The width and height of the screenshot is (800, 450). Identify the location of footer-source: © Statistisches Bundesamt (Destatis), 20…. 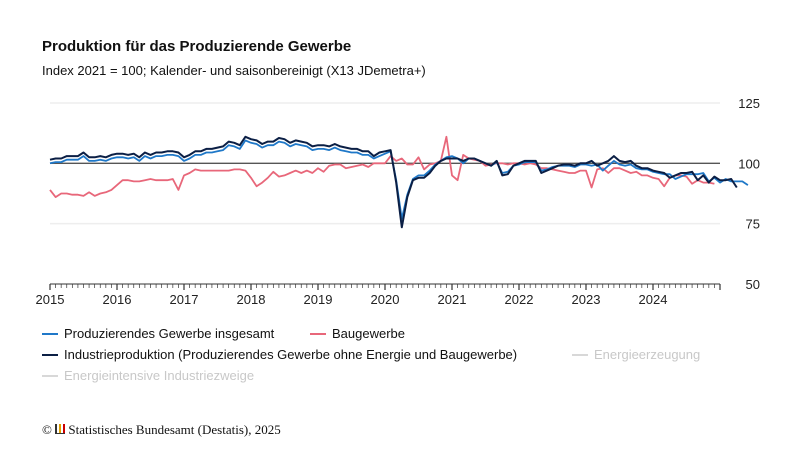
(161, 430).